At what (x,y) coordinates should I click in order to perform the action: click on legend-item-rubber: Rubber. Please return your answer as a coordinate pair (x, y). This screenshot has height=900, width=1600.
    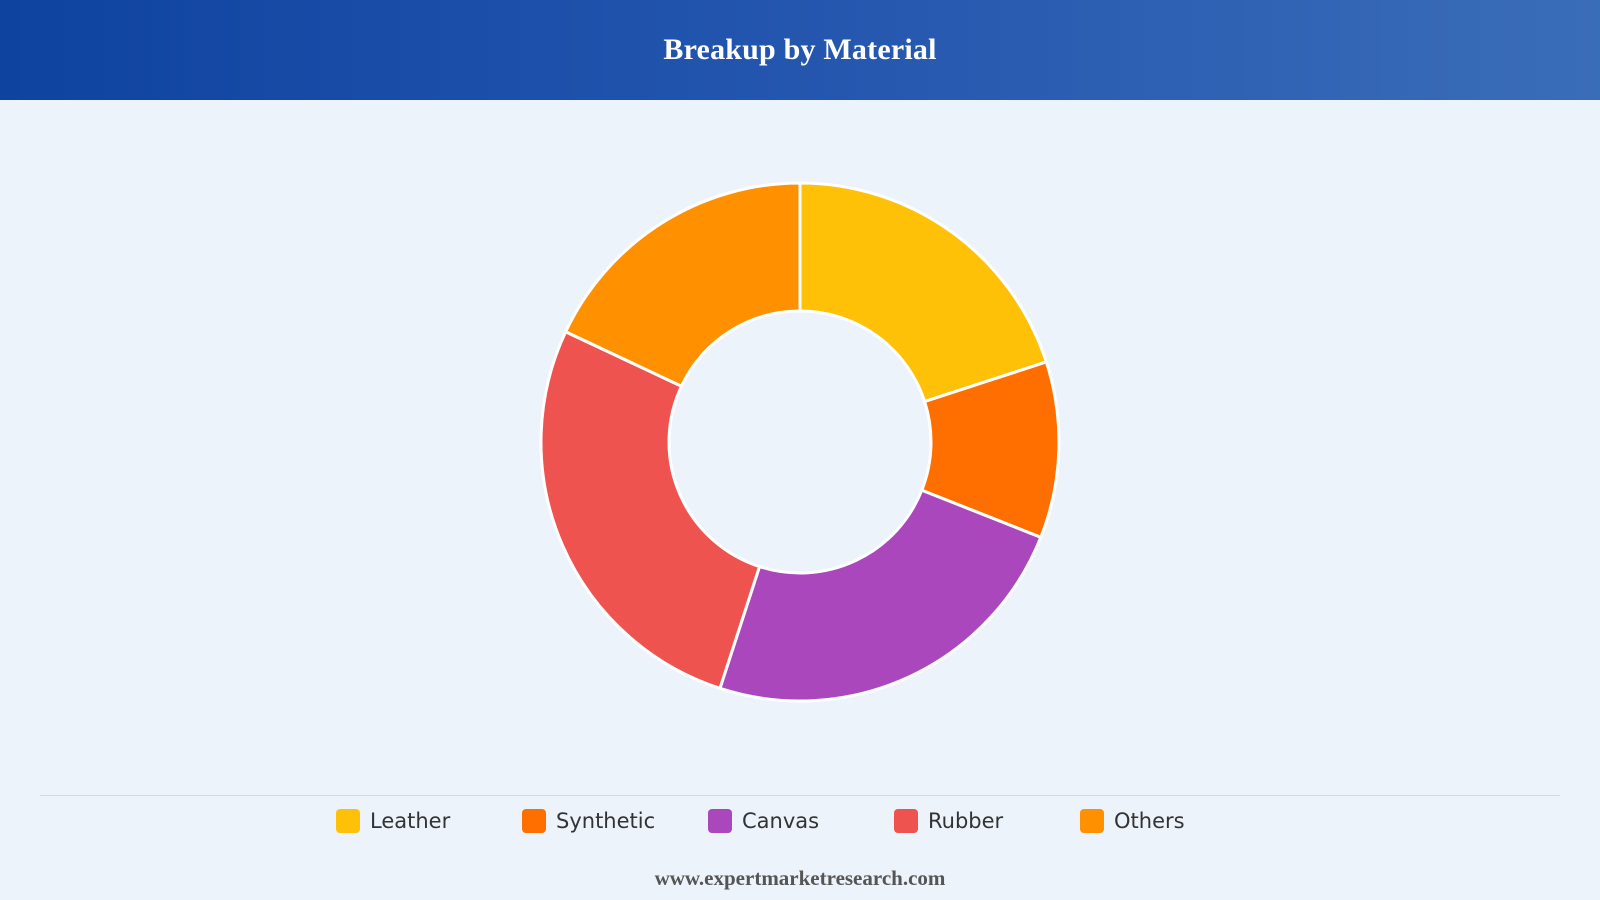
    Looking at the image, I should click on (948, 821).